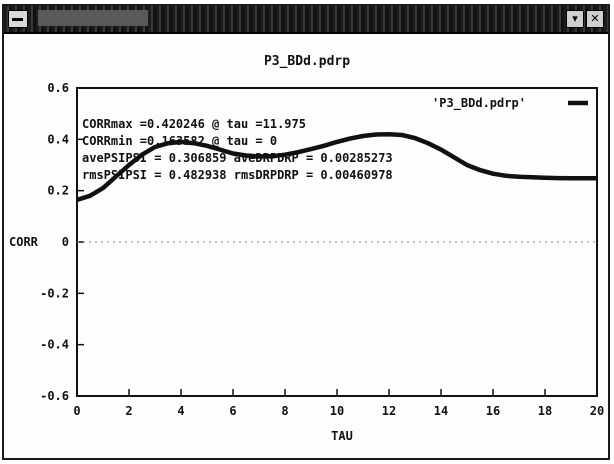  Describe the element at coordinates (597, 411) in the screenshot. I see `x-tick-label: 20` at that location.